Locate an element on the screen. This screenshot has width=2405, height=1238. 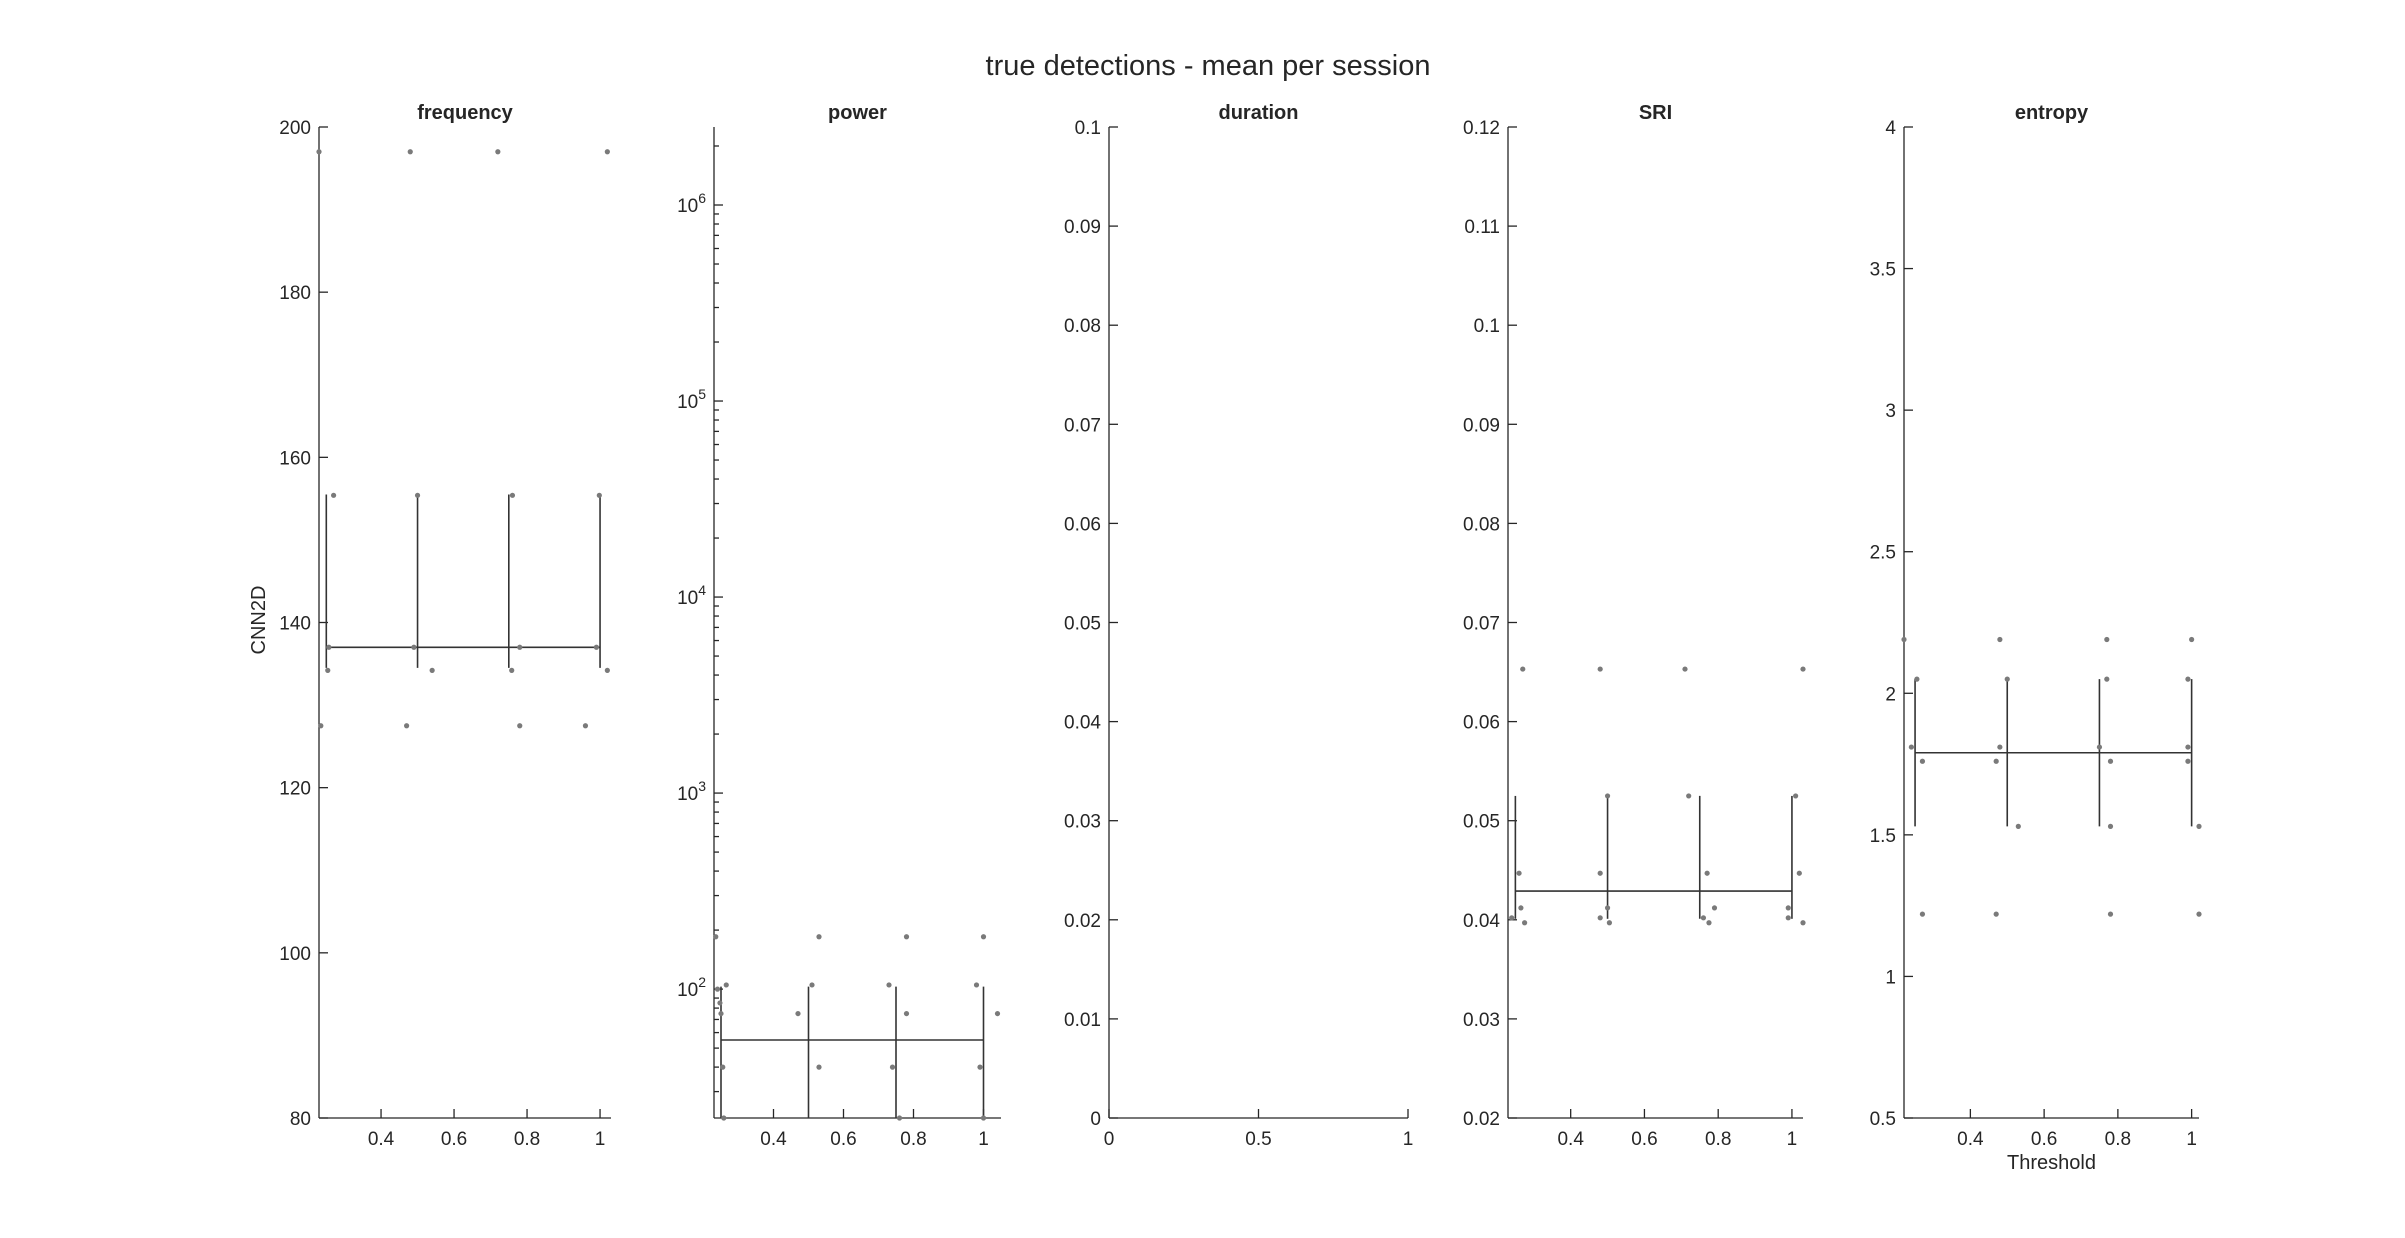
y-tick-label: 1 is located at coordinates (1890, 977).